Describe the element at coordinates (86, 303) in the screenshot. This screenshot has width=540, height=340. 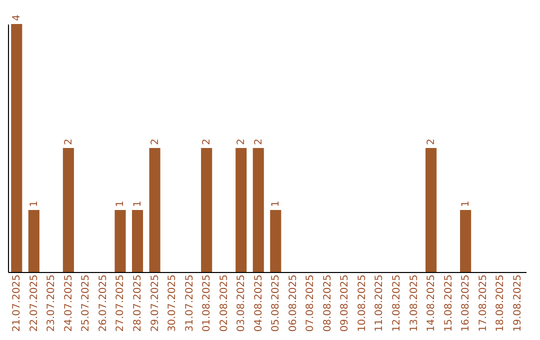
I see `x-tick-label: 25.07.2025` at that location.